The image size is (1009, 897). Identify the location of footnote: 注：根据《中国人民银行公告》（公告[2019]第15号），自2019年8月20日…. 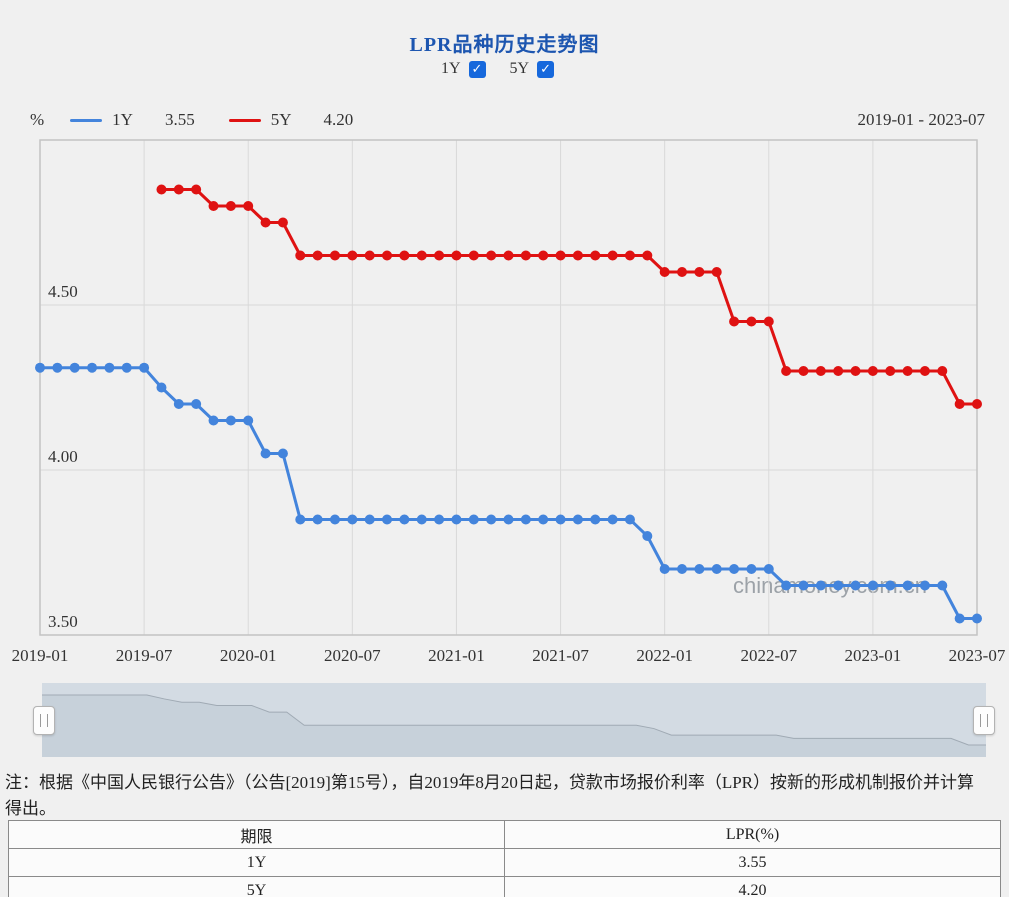
(489, 796).